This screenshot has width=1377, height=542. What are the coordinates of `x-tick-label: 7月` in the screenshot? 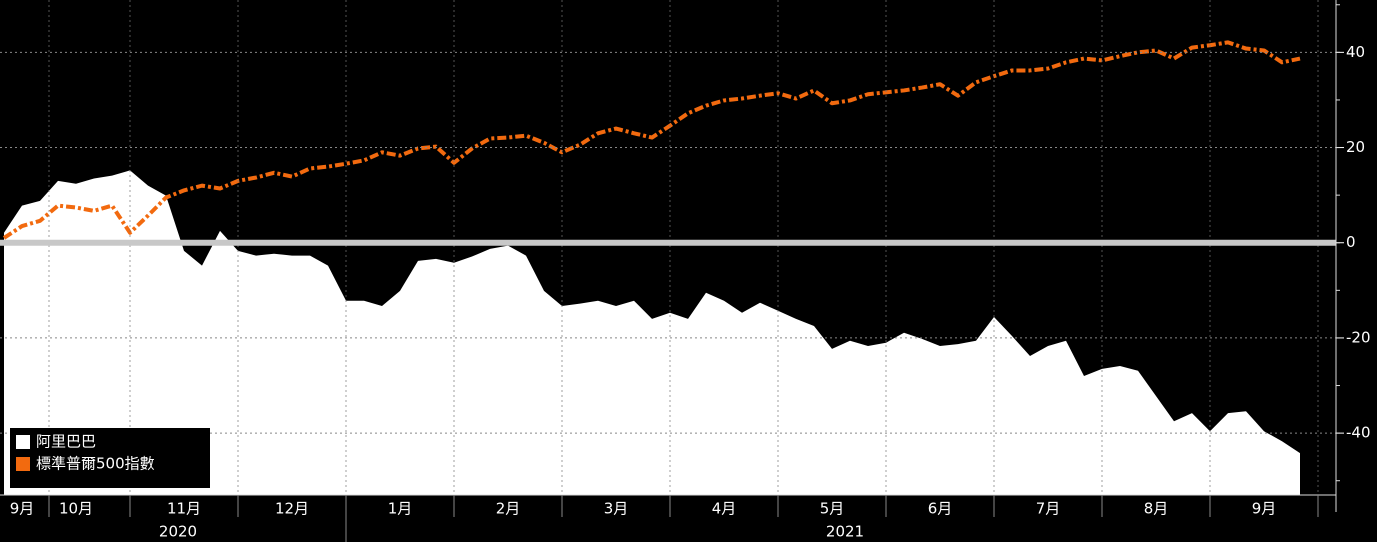 It's located at (1048, 509).